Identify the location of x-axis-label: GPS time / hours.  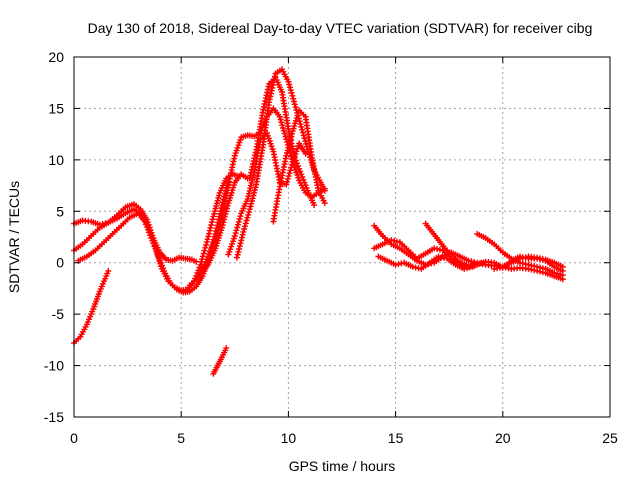
(342, 466).